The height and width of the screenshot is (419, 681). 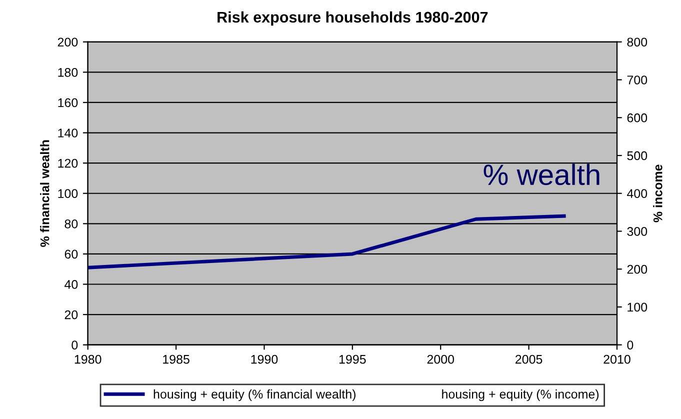 What do you see at coordinates (71, 284) in the screenshot?
I see `y-tick-label: 40` at bounding box center [71, 284].